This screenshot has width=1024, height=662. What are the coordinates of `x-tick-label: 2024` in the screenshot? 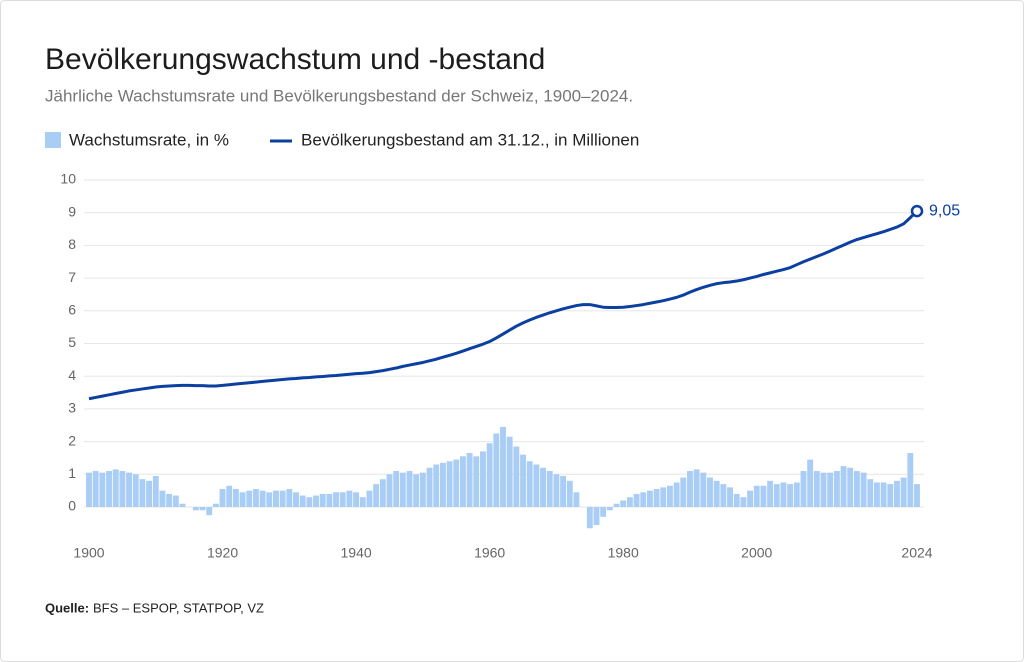 It's located at (916, 553).